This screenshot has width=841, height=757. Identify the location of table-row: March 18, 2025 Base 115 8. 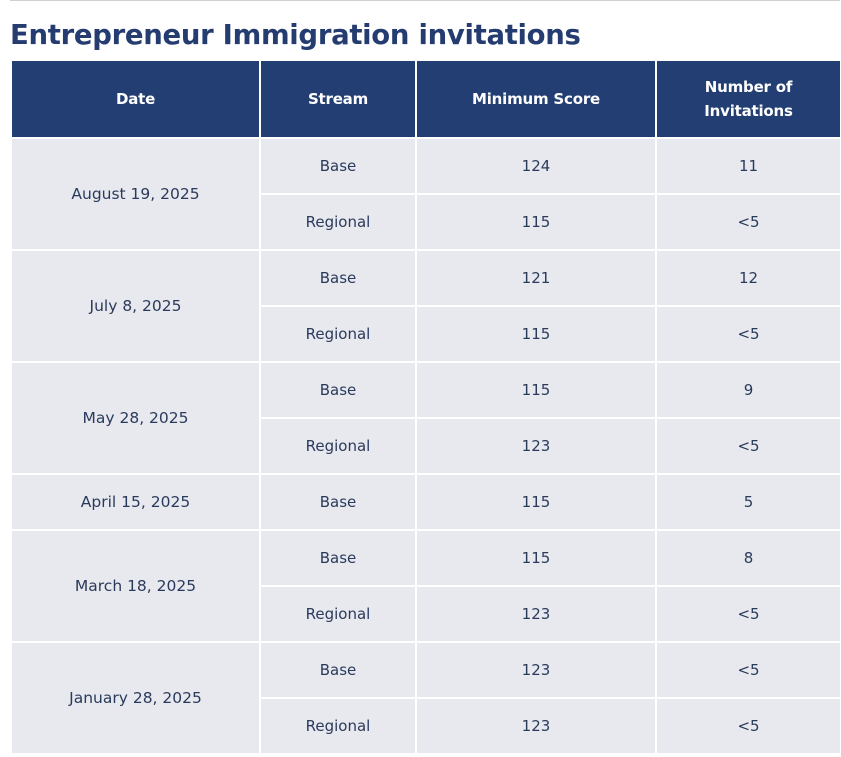
(425, 586).